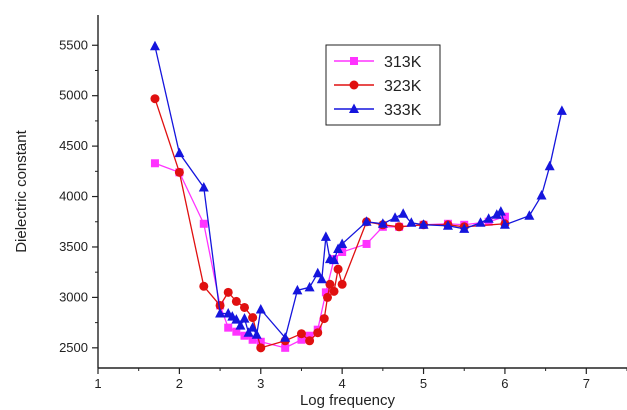 This screenshot has height=410, width=627. I want to click on x-axis-title: Log frequency, so click(348, 400).